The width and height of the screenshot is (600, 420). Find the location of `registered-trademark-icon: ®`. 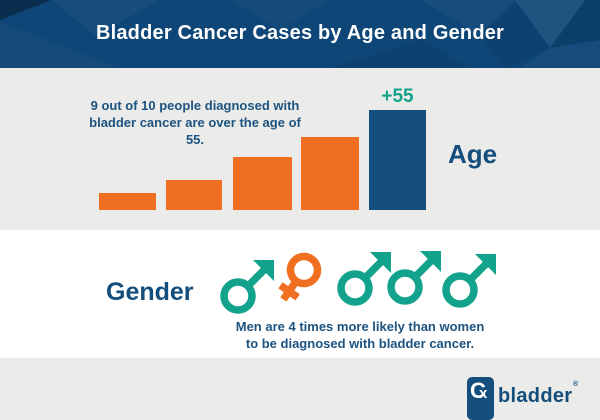

registered-trademark-icon: ® is located at coordinates (576, 384).